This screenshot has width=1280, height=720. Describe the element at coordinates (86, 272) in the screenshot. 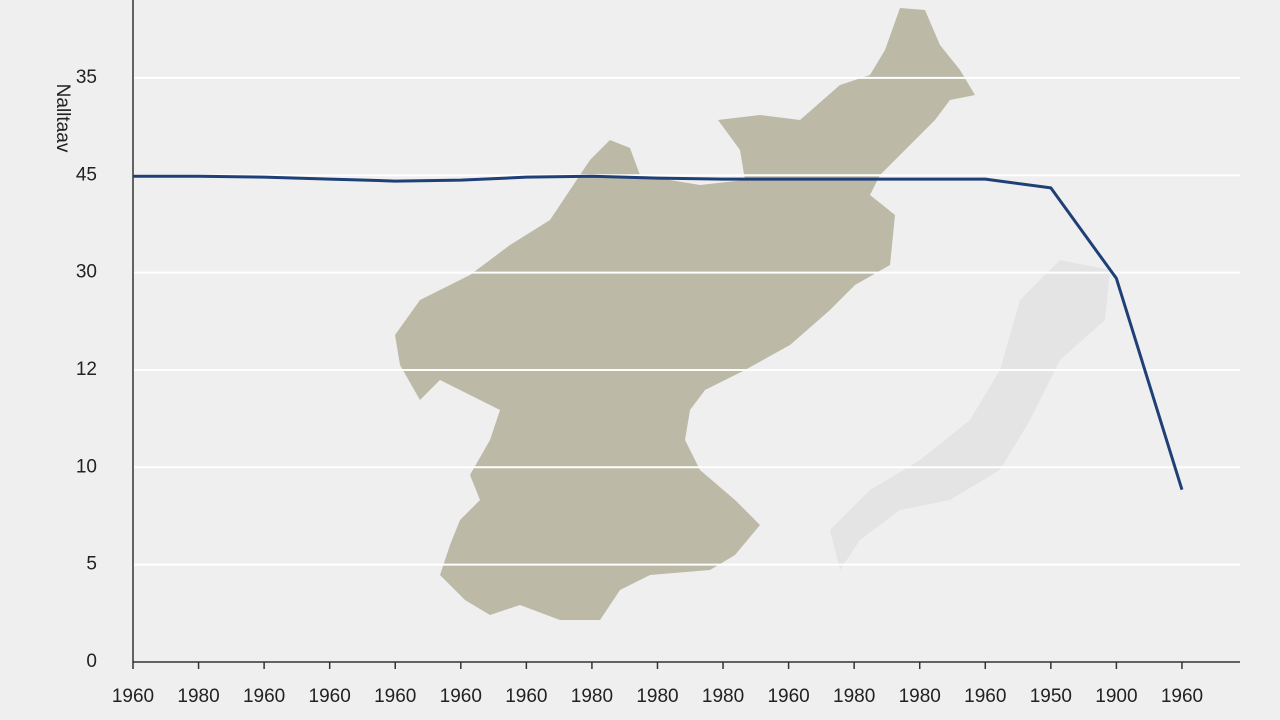

I see `y-tick-label: 30` at that location.